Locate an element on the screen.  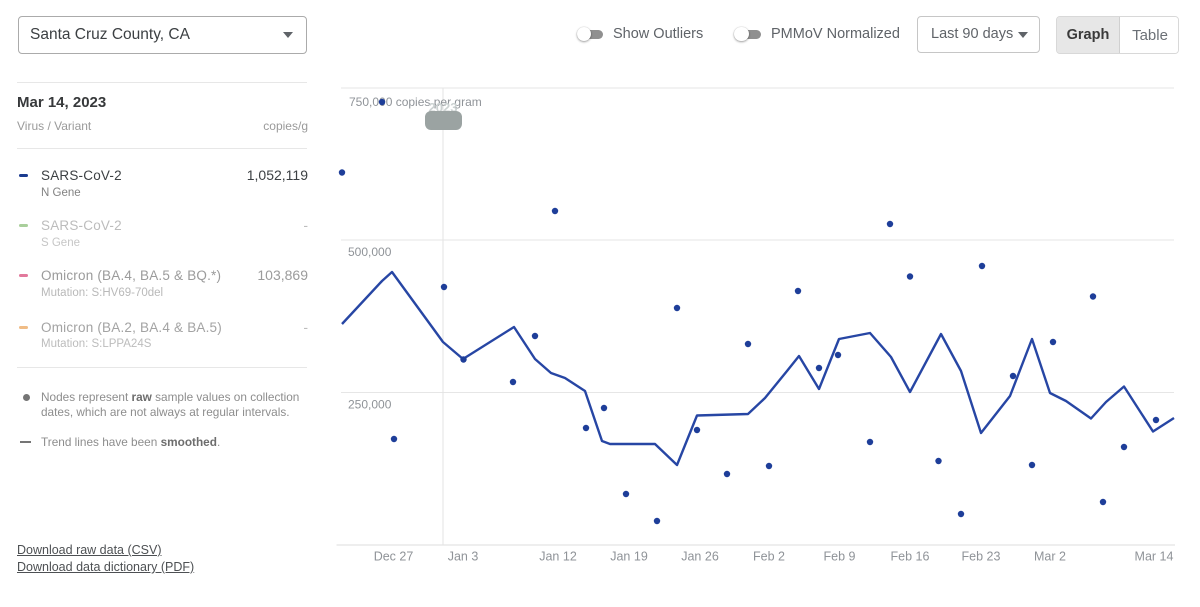
svg-text: Mar 2 is located at coordinates (1050, 557).